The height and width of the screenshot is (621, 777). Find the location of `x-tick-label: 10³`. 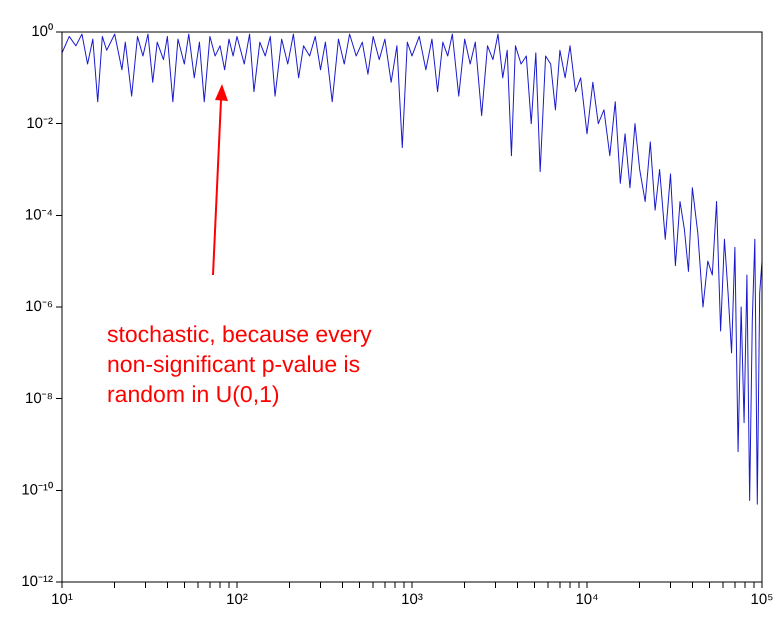

x-tick-label: 10³ is located at coordinates (412, 599).